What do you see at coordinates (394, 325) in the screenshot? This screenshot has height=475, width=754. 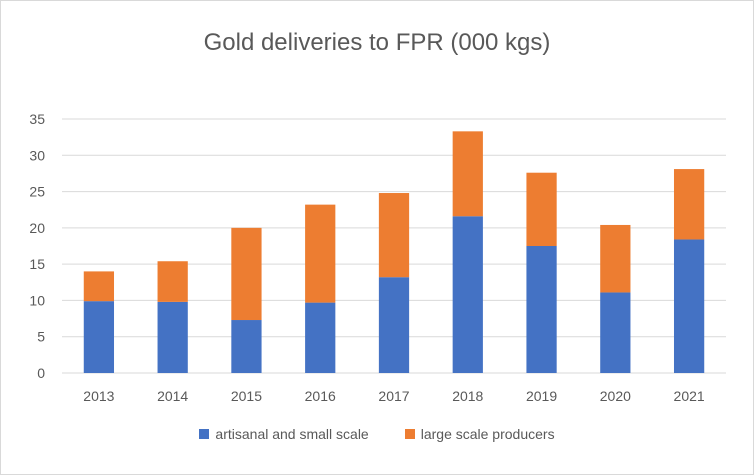 I see `bar-artisanal-2017` at bounding box center [394, 325].